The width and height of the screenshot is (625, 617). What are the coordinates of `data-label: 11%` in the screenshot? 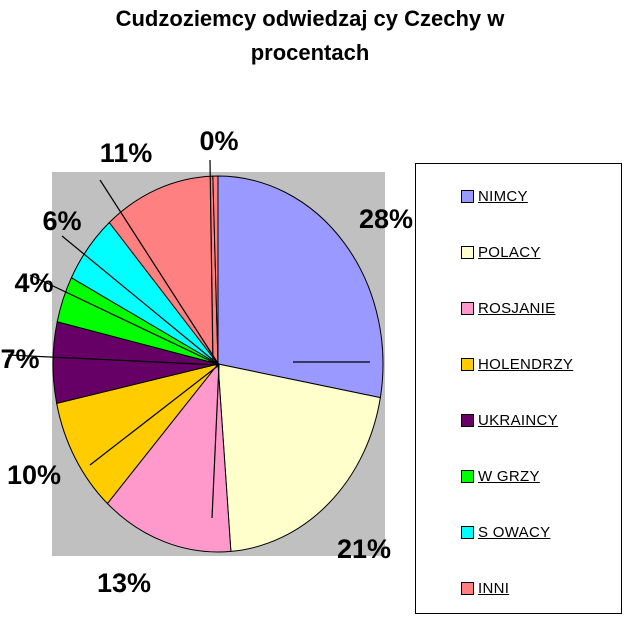 It's located at (126, 153).